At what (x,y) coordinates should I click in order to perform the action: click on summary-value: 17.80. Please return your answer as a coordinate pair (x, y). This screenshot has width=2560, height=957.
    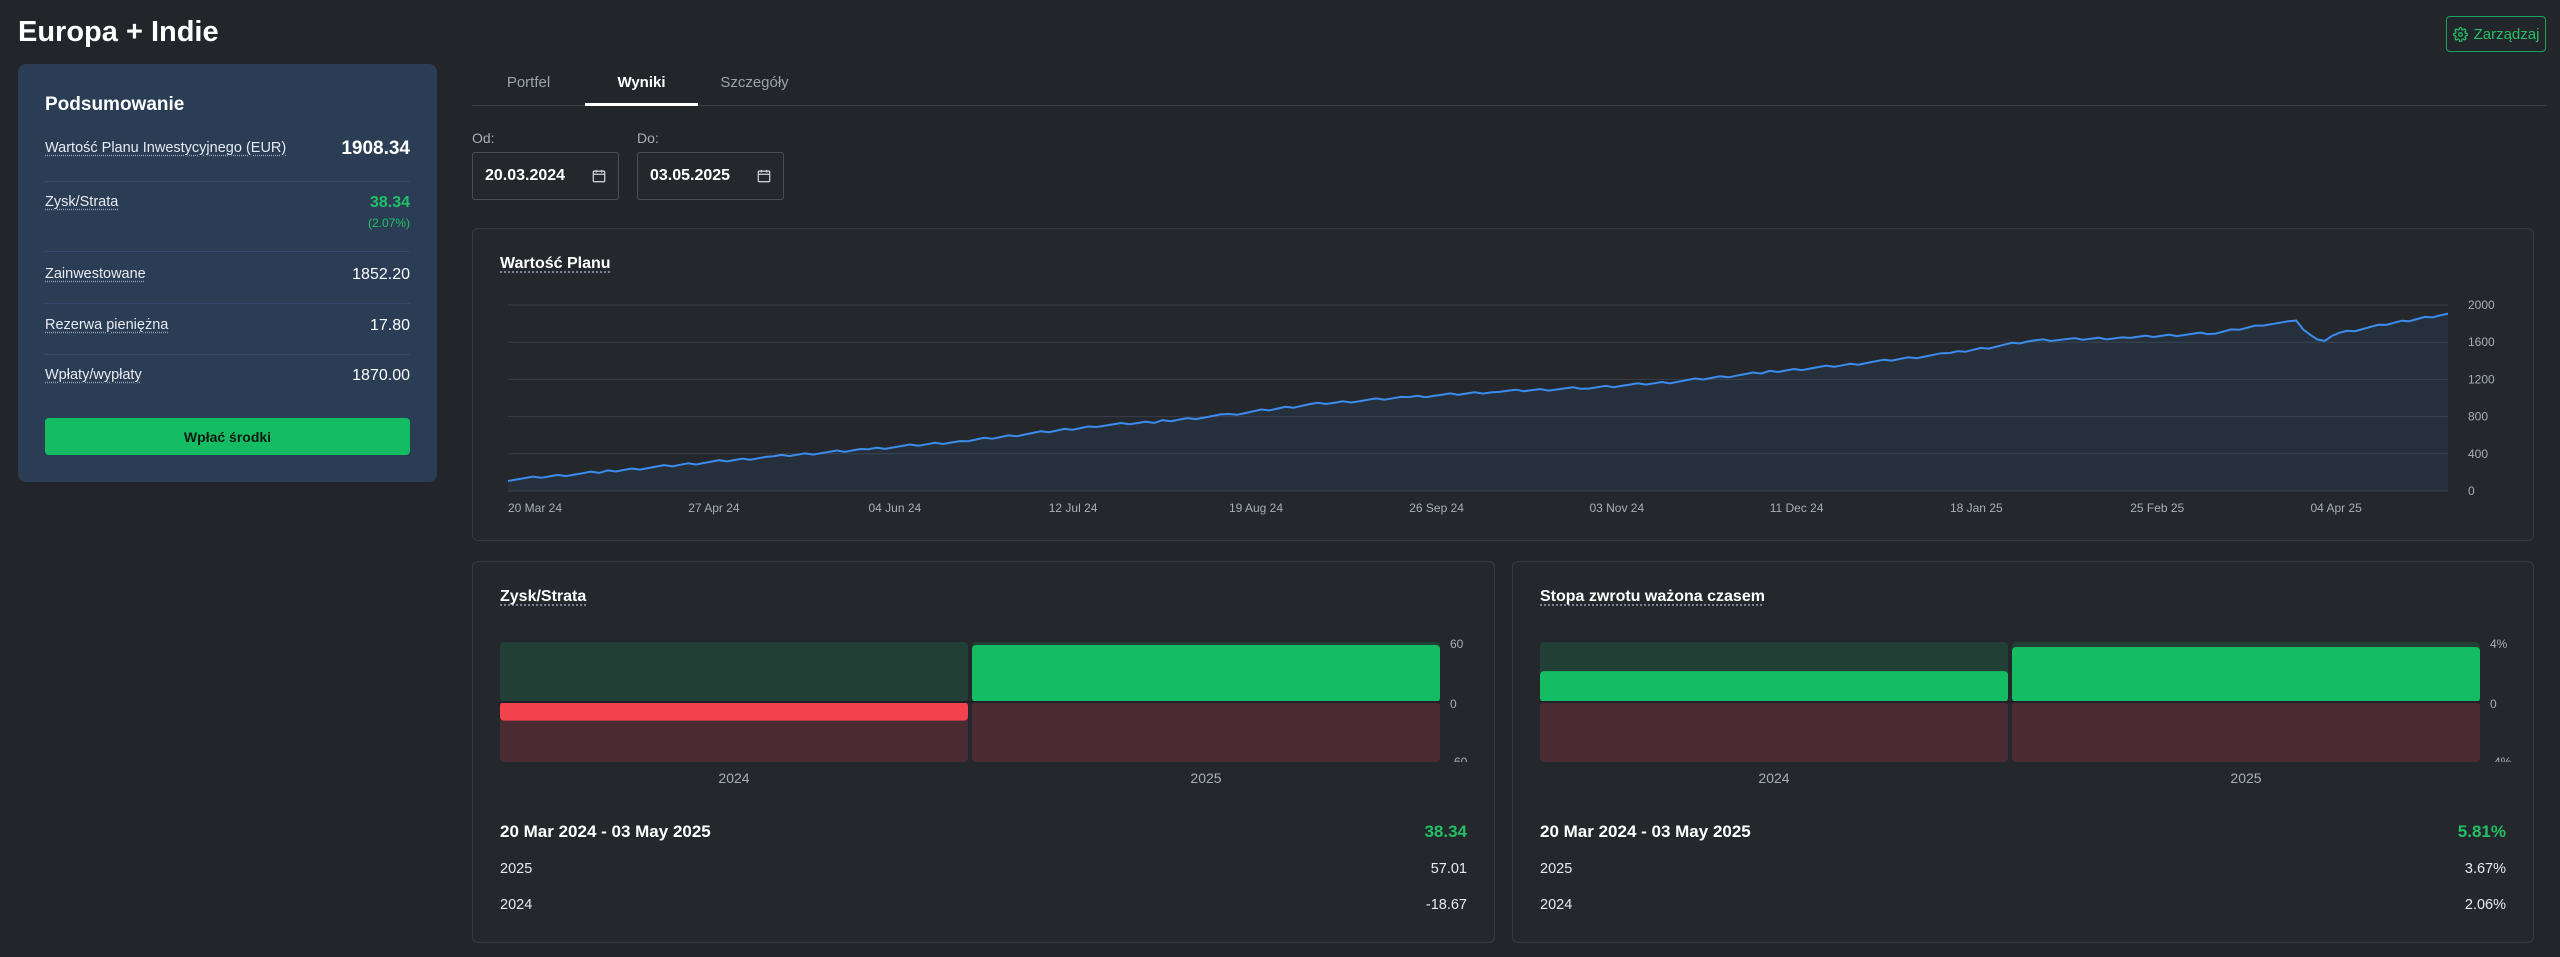
    Looking at the image, I should click on (389, 325).